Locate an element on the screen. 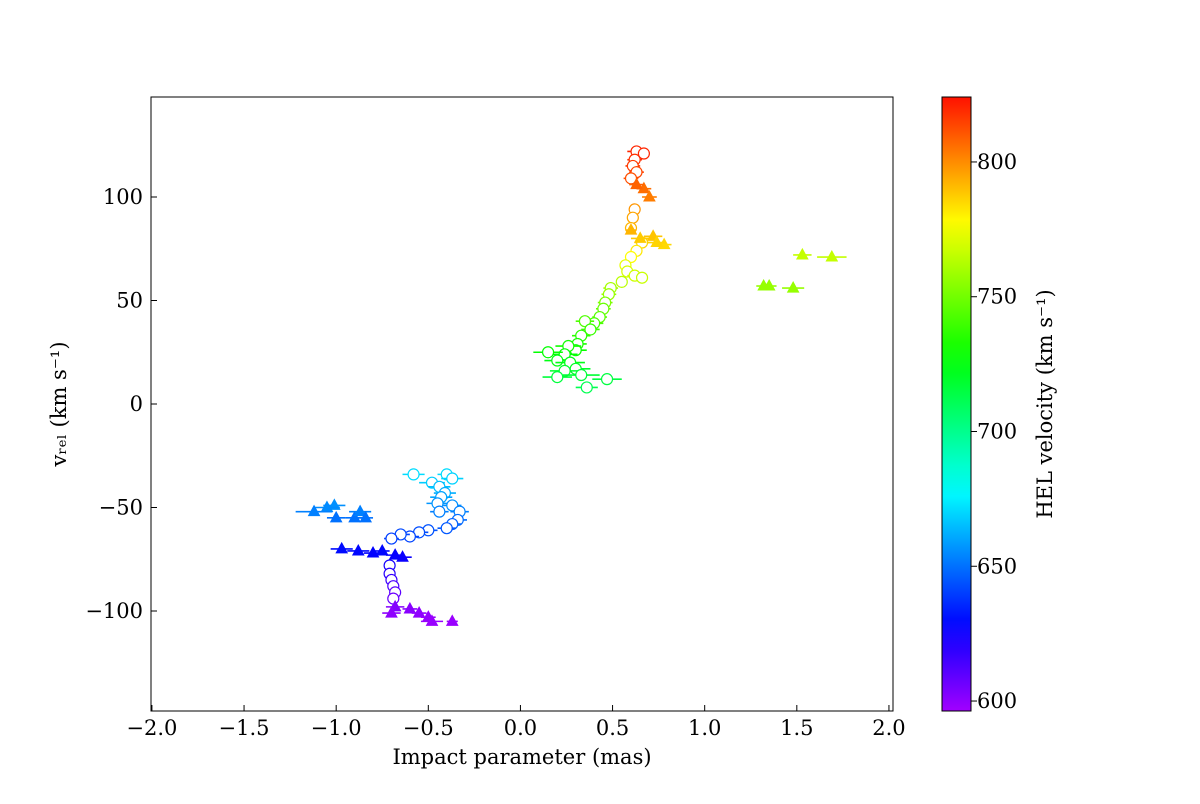 The image size is (1200, 804). y-tick-label: 100 is located at coordinates (123, 197).